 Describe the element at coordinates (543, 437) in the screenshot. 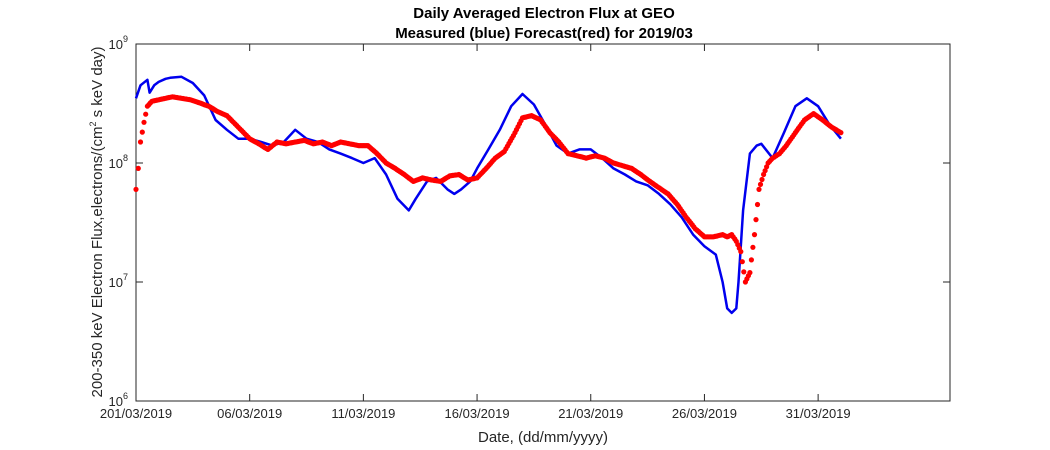

I see `x-axis-label: Date, (dd/mm/yyyy)` at that location.